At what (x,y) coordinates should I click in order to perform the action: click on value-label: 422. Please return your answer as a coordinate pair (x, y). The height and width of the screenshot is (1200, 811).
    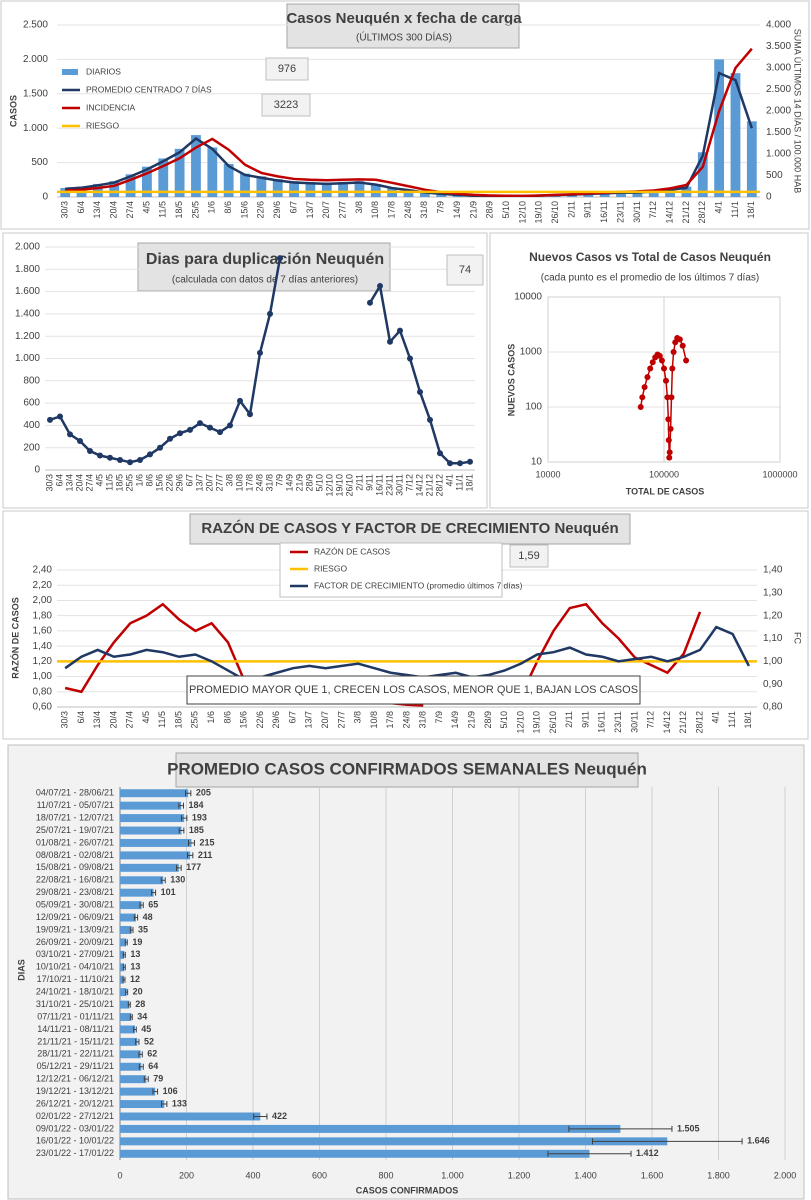
    Looking at the image, I should click on (279, 1116).